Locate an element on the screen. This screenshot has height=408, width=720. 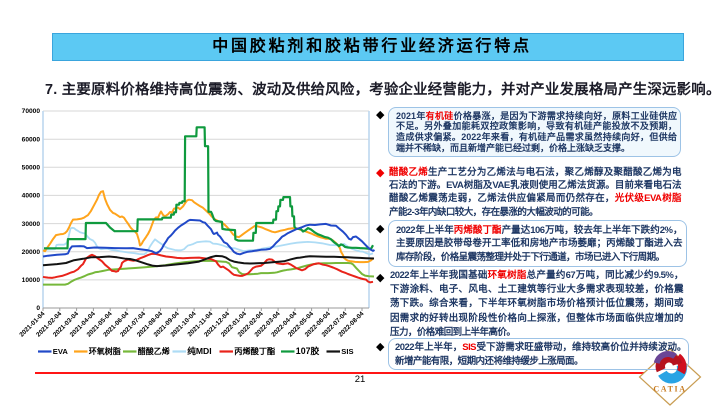
svg-text: SIS is located at coordinates (347, 351).